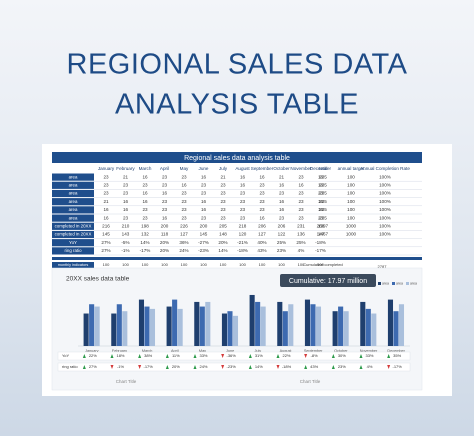 This screenshot has width=474, height=436. What do you see at coordinates (313, 351) in the screenshot?
I see `x-tick-label: September` at bounding box center [313, 351].